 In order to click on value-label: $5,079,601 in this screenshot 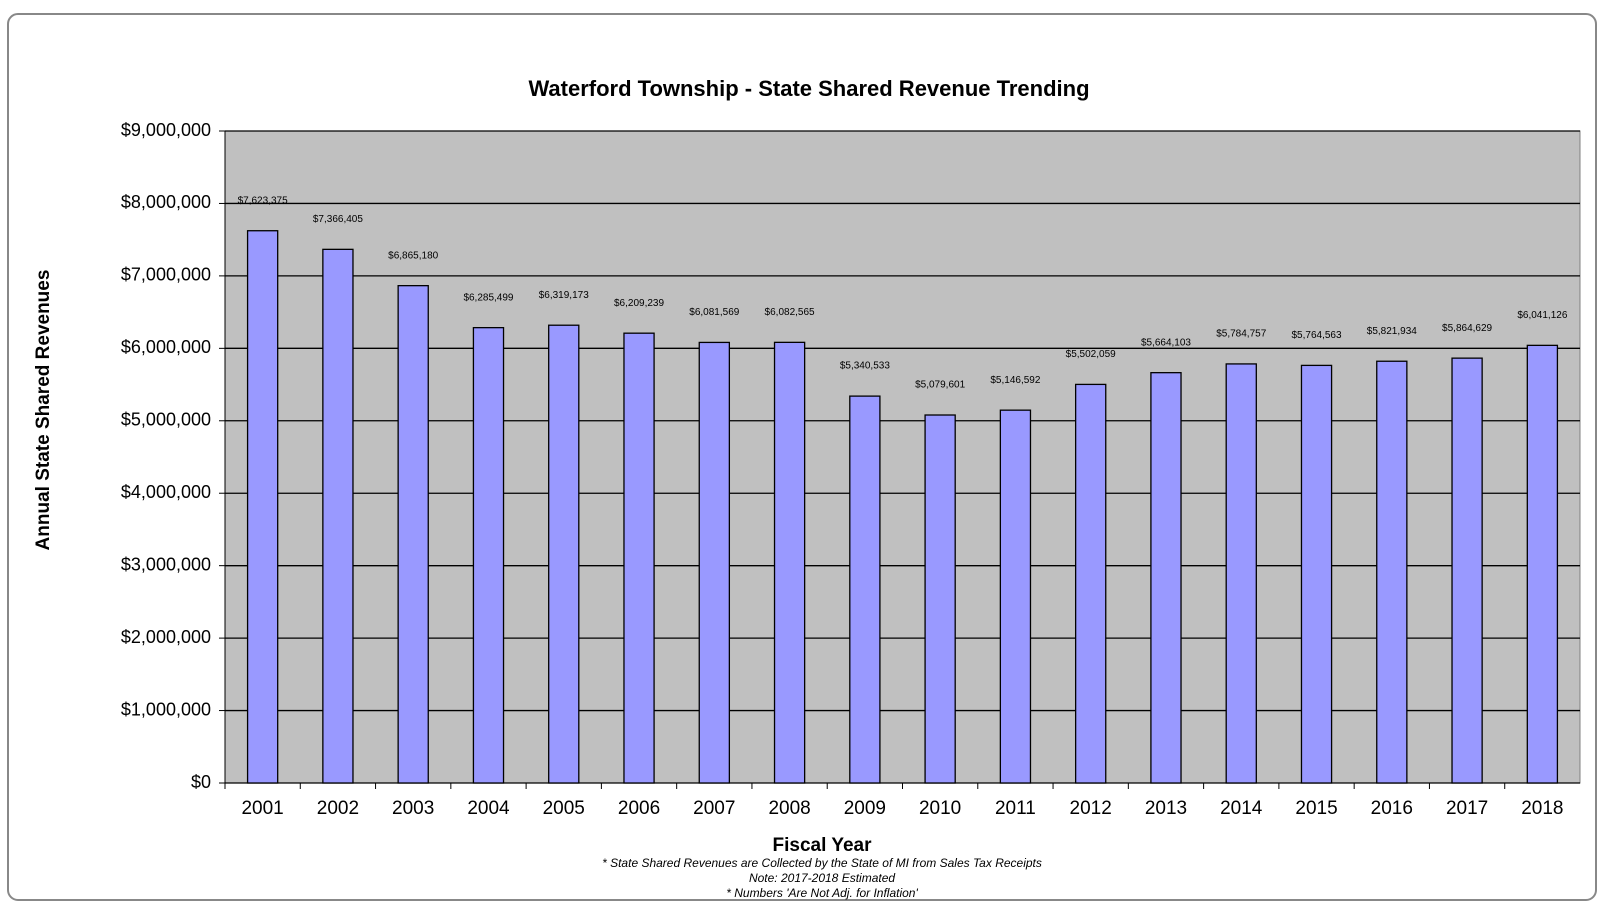, I will do `click(940, 385)`.